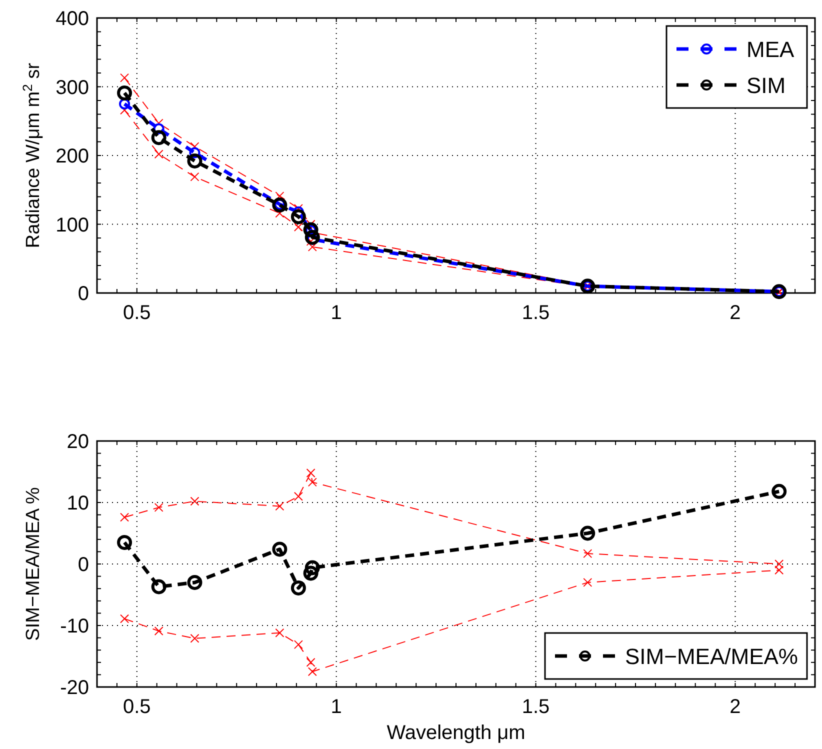  I want to click on y-tick-label: 10, so click(77, 503).